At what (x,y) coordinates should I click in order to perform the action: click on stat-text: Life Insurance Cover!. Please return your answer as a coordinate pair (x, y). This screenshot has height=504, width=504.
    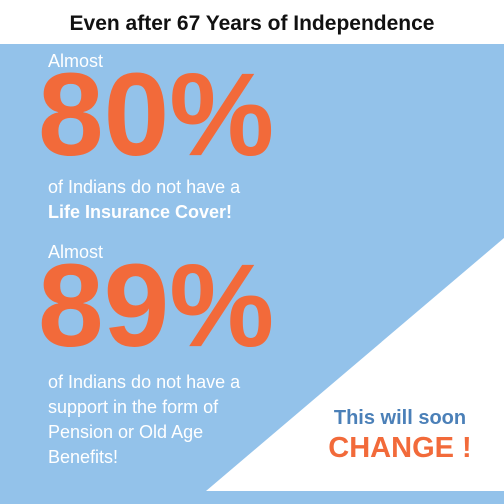
    Looking at the image, I should click on (140, 212).